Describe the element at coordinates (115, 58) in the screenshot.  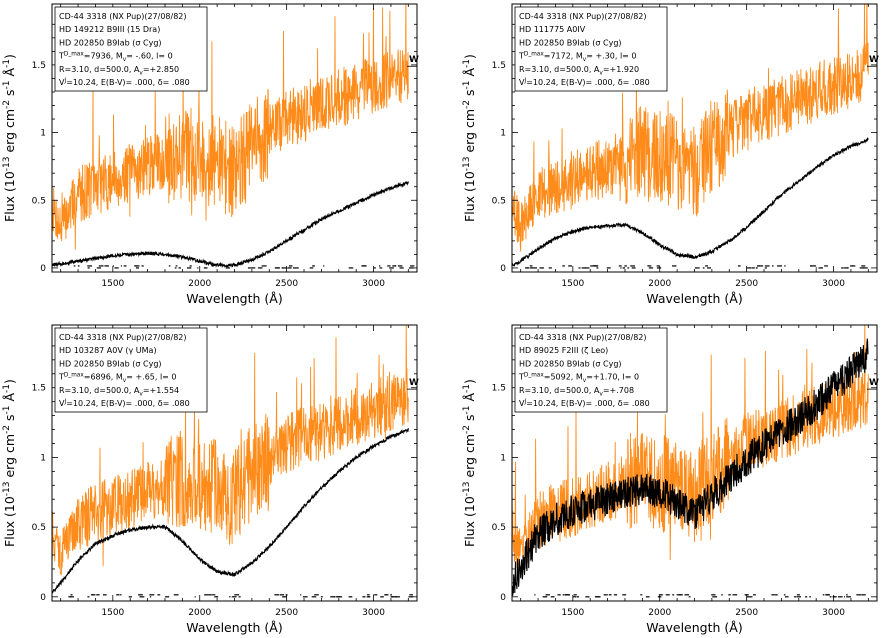
I see `legend-line-4: TD_max​=7936, Mv​= -.60, l= 0` at that location.